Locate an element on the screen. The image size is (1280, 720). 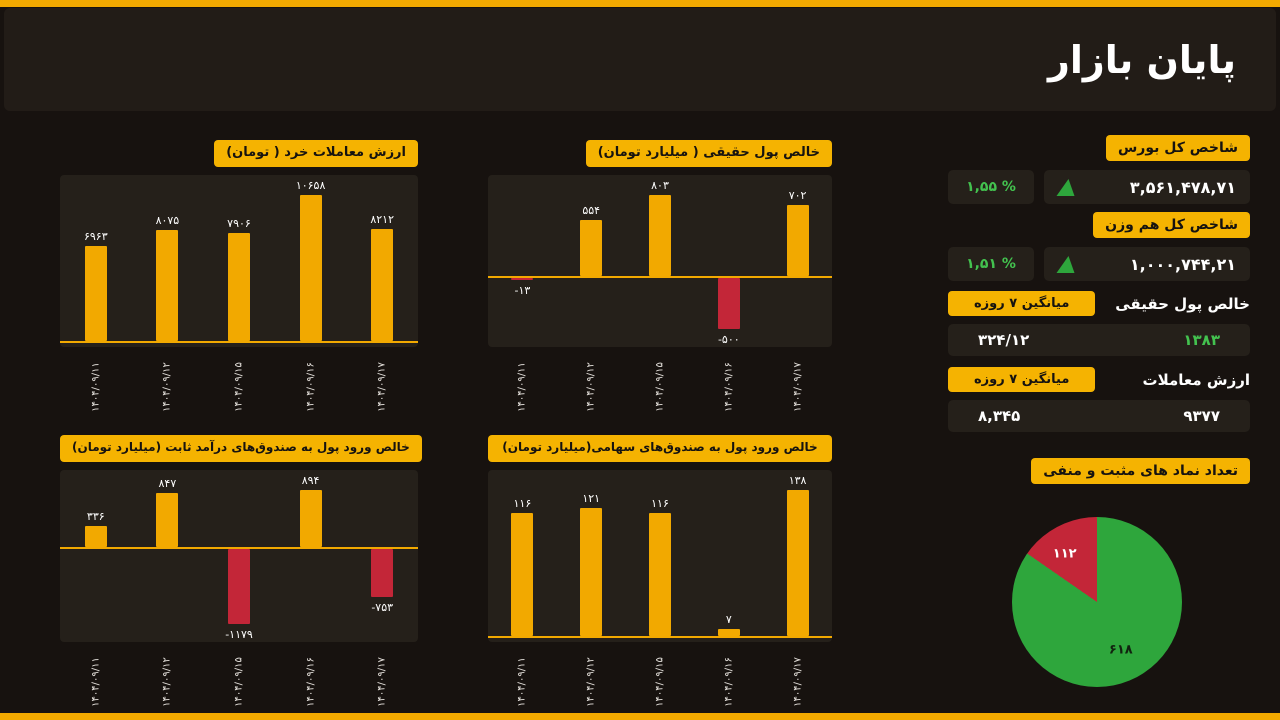
bar-value-label: -۱۱۷۹ is located at coordinates (239, 634).